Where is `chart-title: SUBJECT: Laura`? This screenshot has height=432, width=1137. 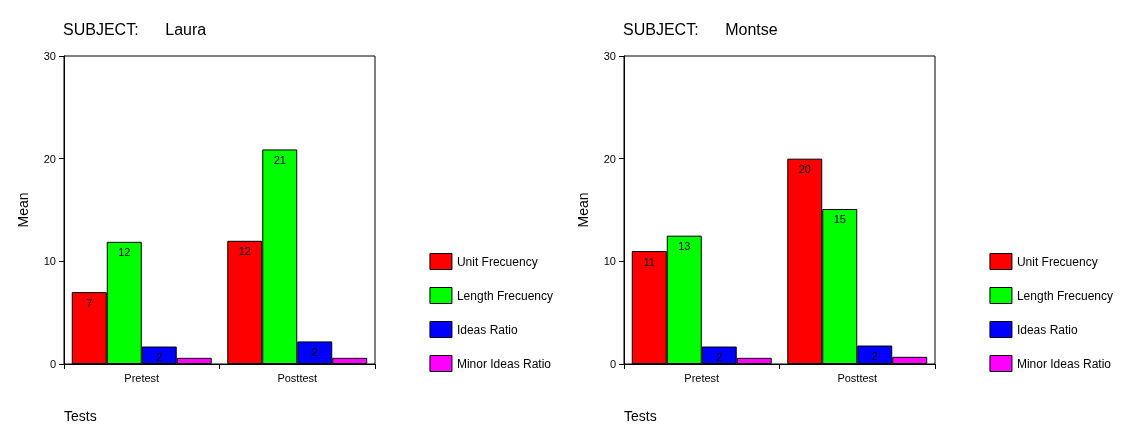
chart-title: SUBJECT: Laura is located at coordinates (135, 29).